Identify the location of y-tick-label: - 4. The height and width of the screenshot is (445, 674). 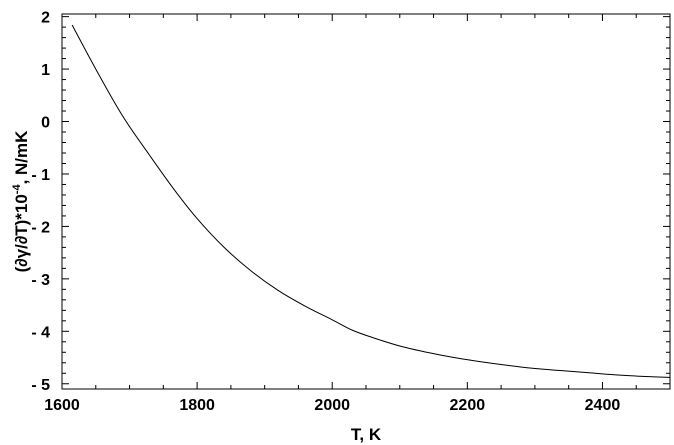
(40, 332).